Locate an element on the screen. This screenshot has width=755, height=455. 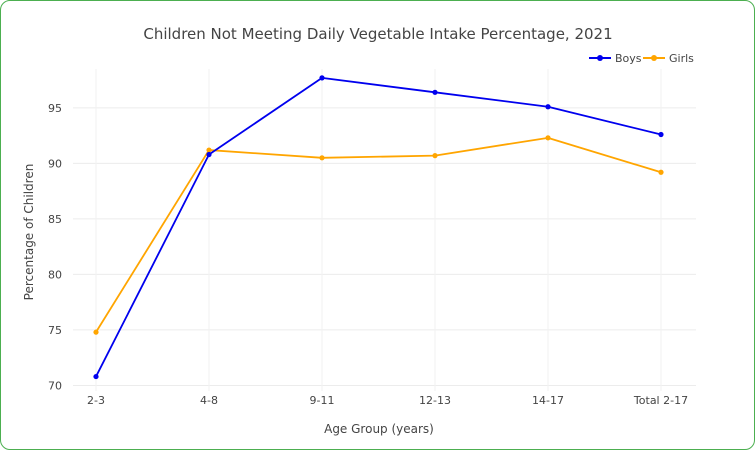
y-tick-label: 70 is located at coordinates (55, 385).